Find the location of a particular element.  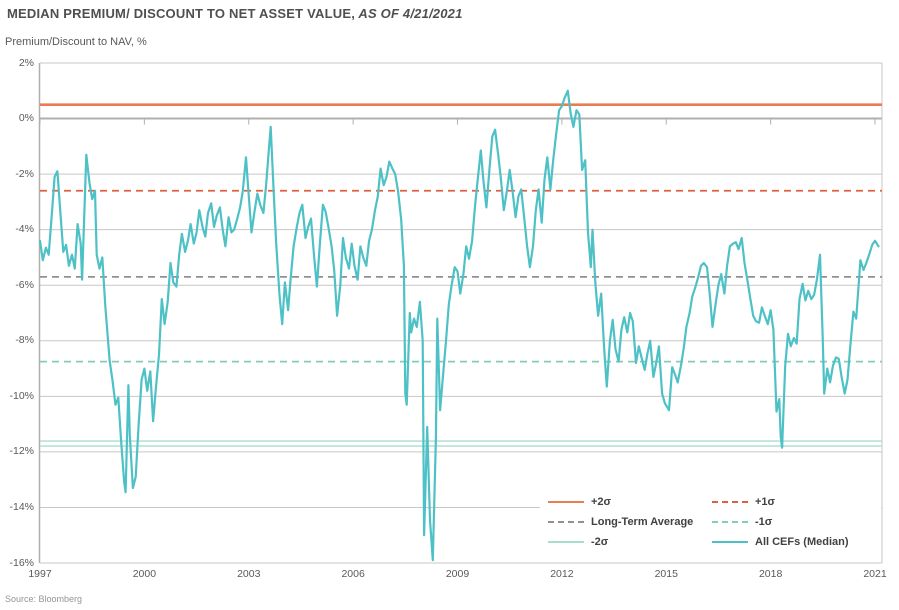

x-tick-label: 2021 is located at coordinates (875, 574).